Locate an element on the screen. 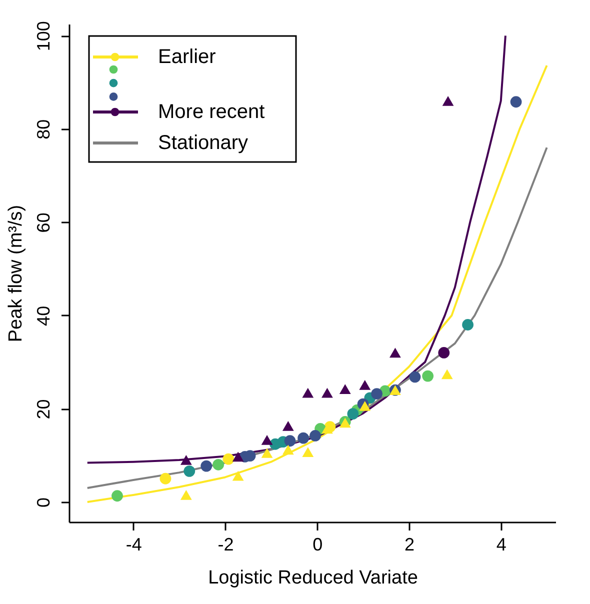 The image size is (590, 604). y-tick-label: 0 is located at coordinates (44, 502).